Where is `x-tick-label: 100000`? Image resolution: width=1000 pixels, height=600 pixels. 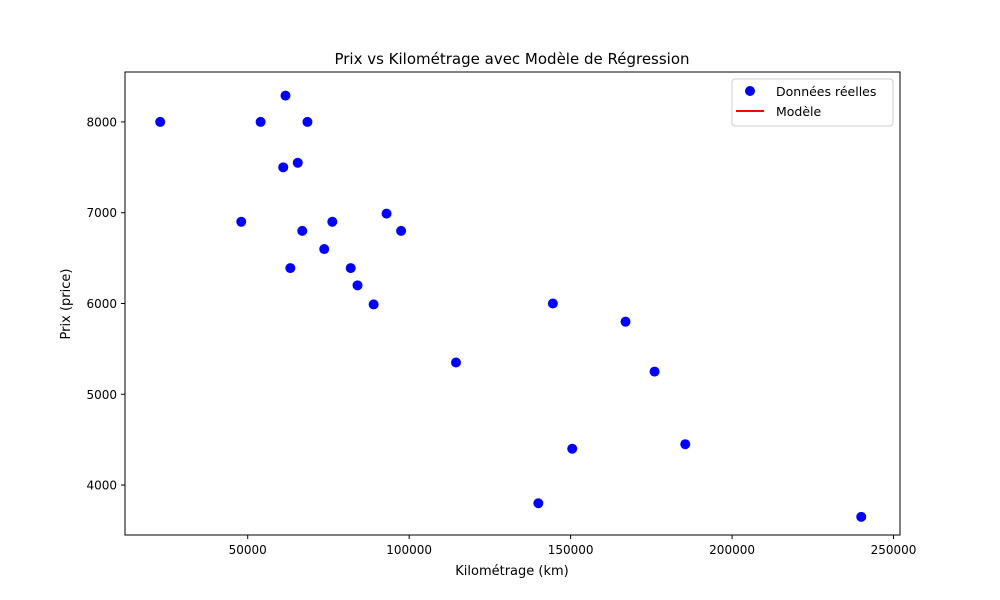
x-tick-label: 100000 is located at coordinates (409, 550).